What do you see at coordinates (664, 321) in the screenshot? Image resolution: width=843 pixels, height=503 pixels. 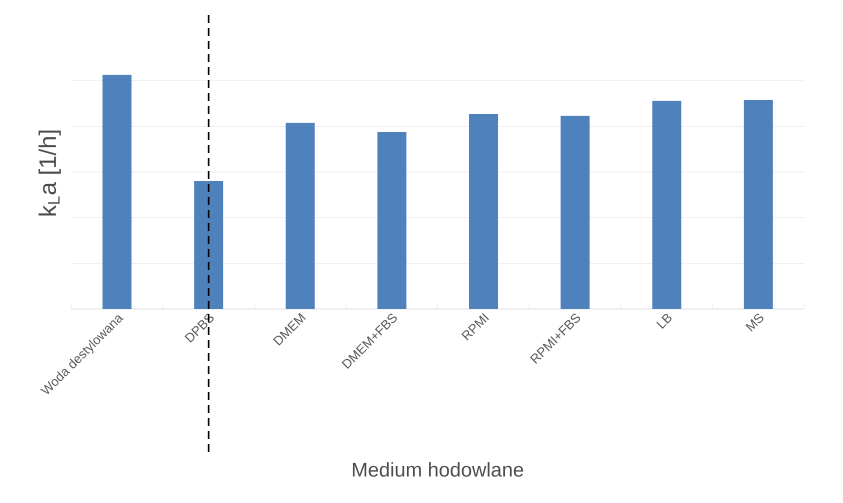 I see `x-tick-label: LB` at bounding box center [664, 321].